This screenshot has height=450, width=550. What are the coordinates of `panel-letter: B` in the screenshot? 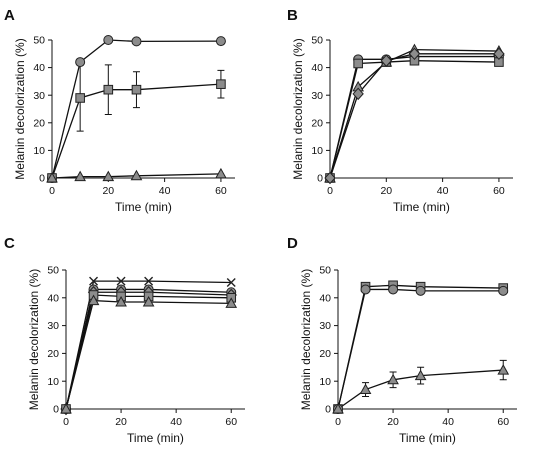 It's located at (292, 15).